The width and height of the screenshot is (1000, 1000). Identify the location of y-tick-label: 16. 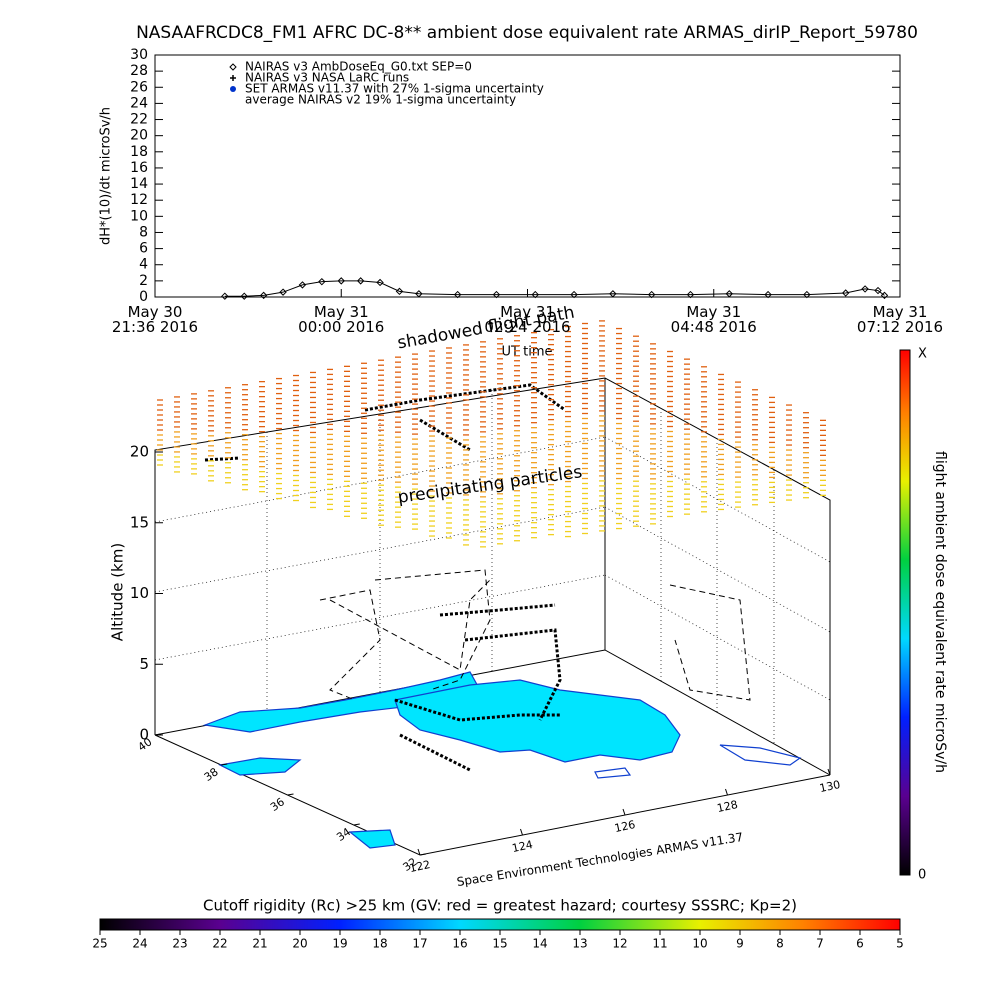
(139, 168).